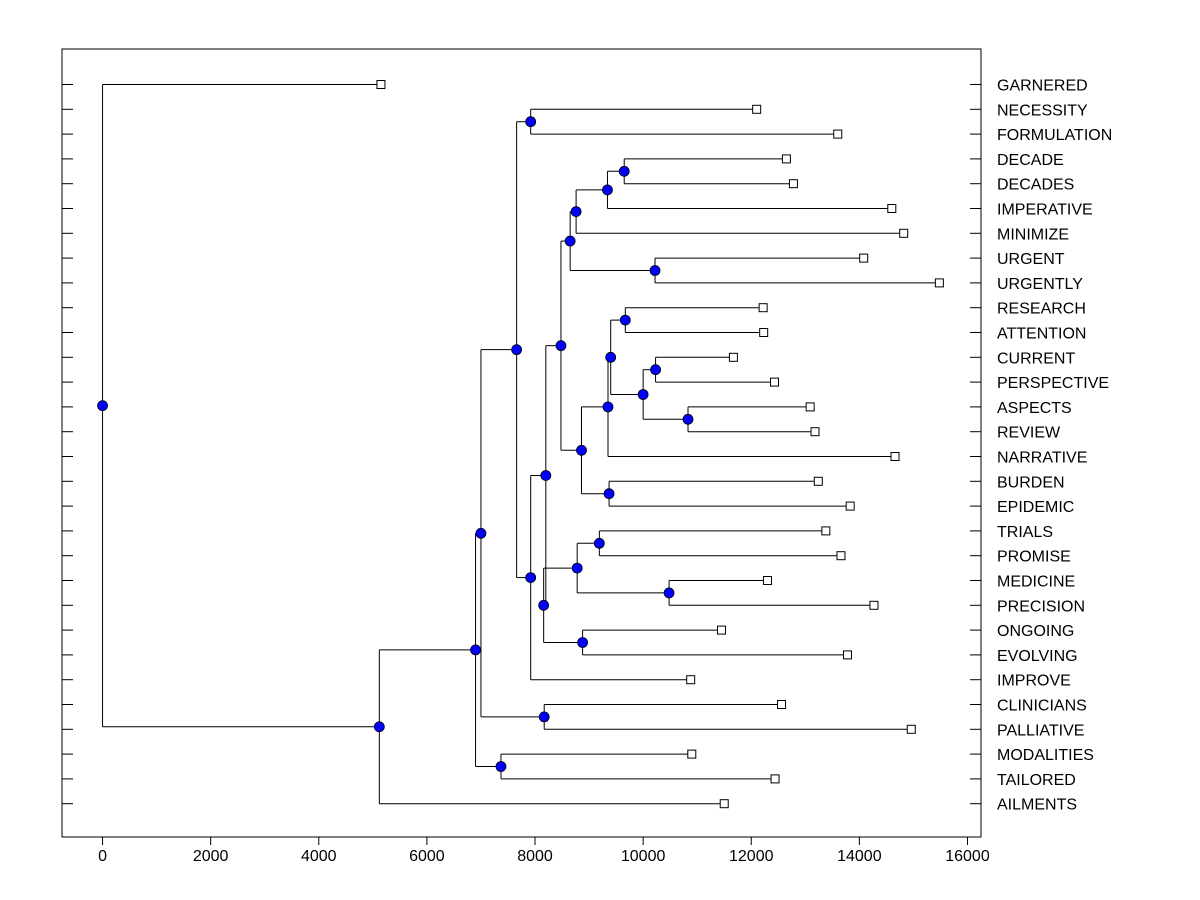  Describe the element at coordinates (581, 450) in the screenshot. I see `merge-node-n14` at that location.